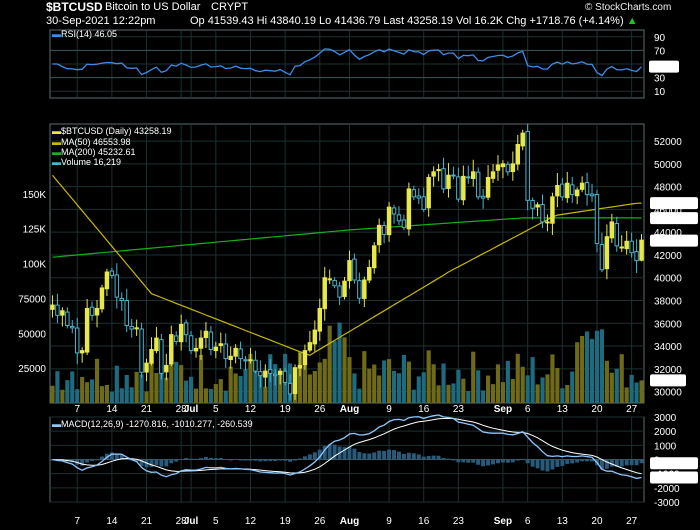 This screenshot has width=700, height=530. Describe the element at coordinates (660, 38) in the screenshot. I see `rsi-y-tick-label: 90` at that location.